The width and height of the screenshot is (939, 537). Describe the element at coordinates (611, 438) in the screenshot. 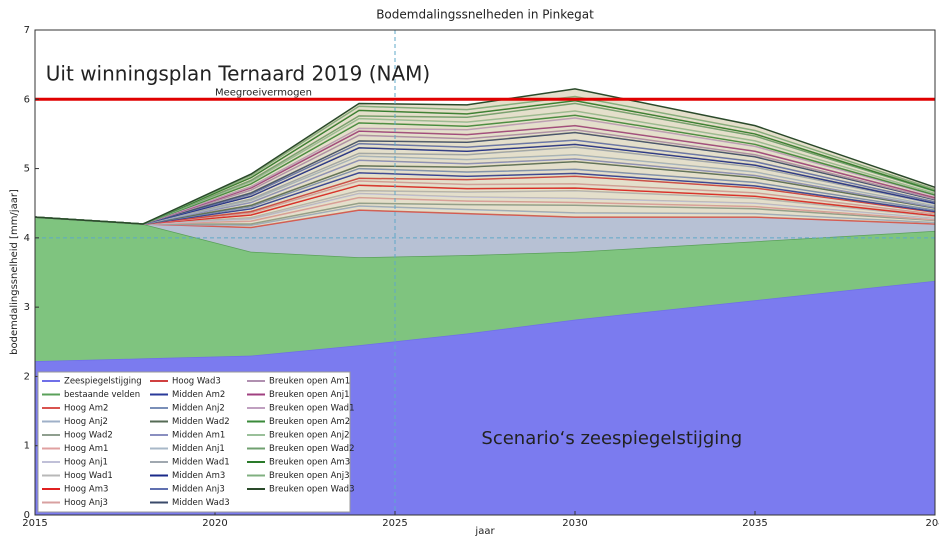

I see `annotation: Scenario‘s zeespiegelstijging` at that location.